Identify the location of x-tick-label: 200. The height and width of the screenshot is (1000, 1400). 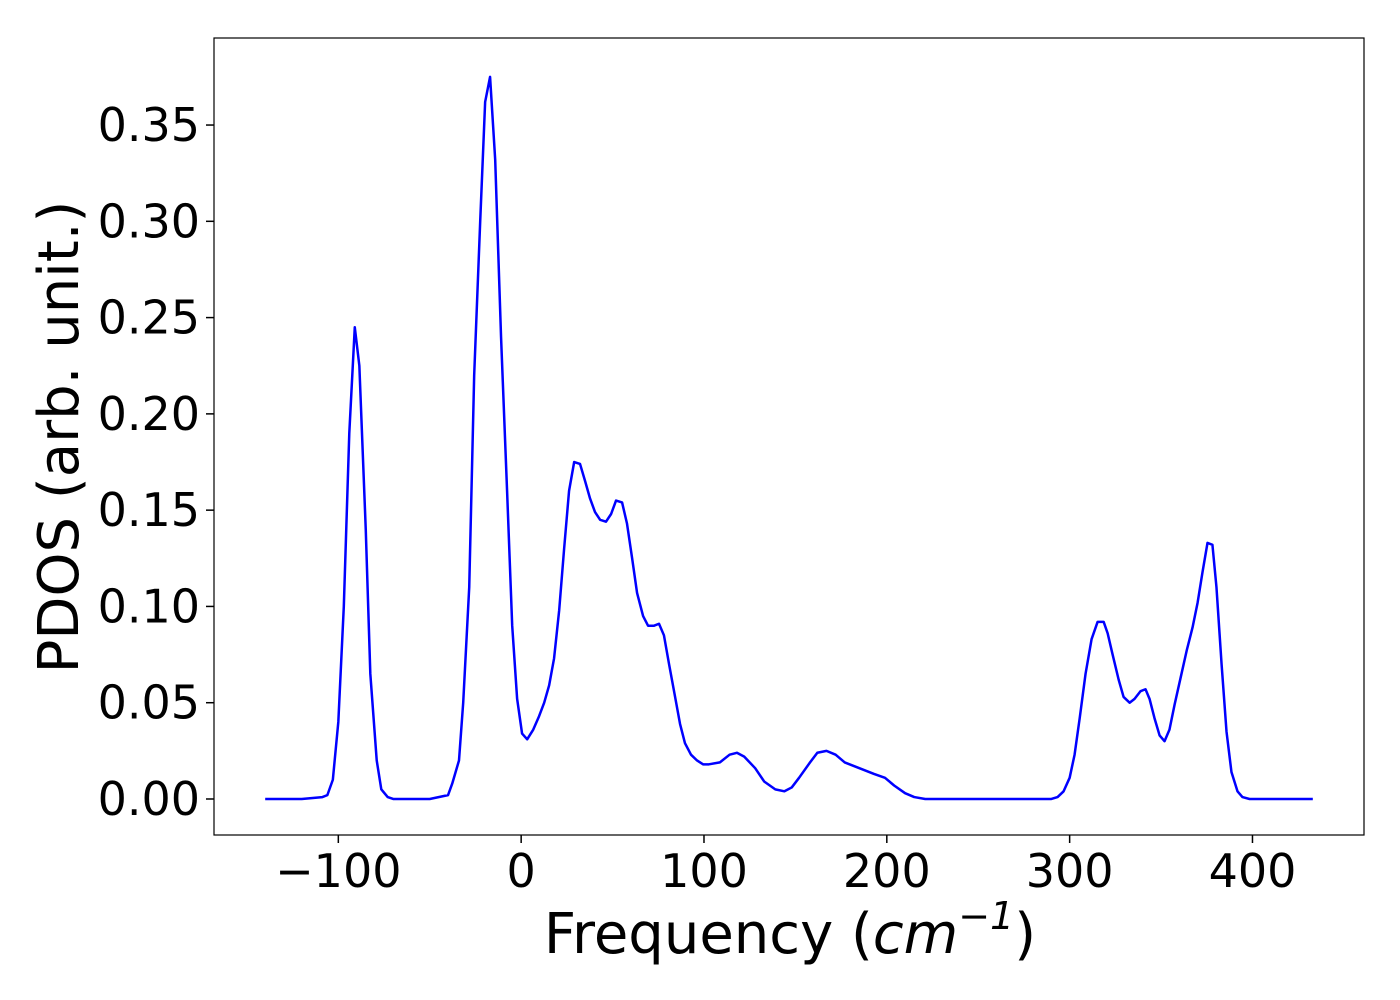
(887, 871).